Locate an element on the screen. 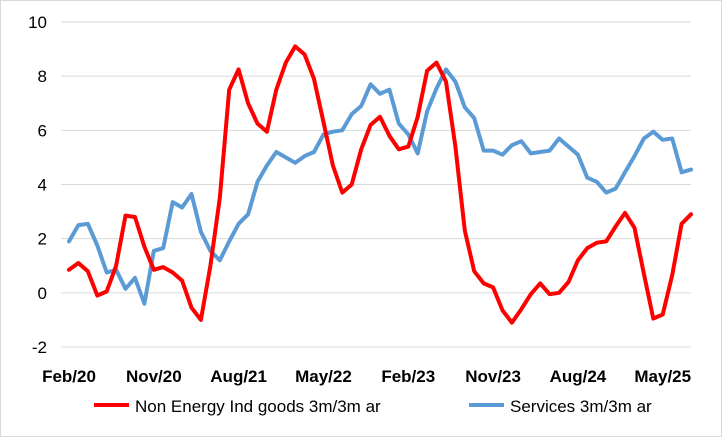  y-tick-label: 8 is located at coordinates (42, 76).